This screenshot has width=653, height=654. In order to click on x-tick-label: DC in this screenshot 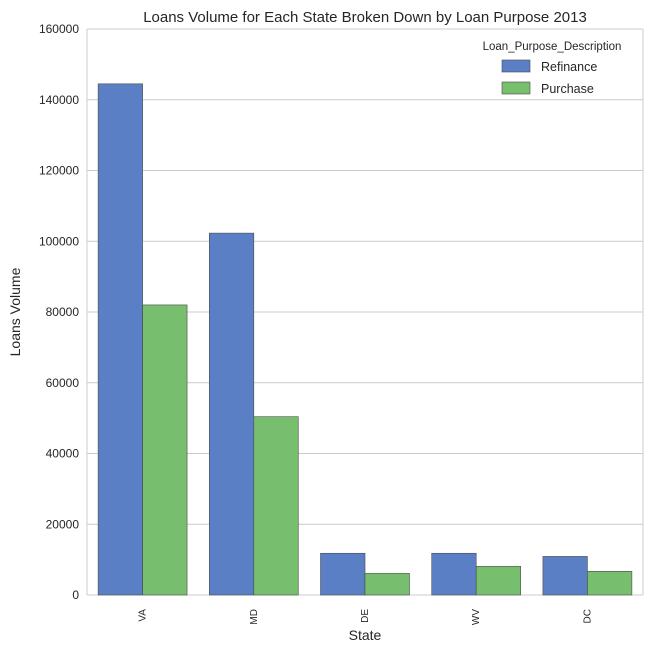, I will do `click(587, 616)`.